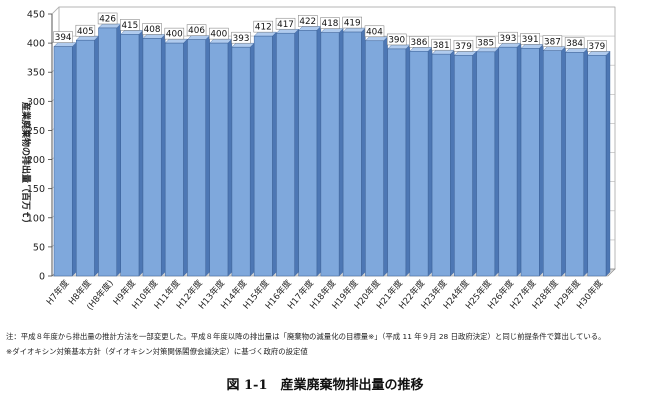  Describe the element at coordinates (58, 292) in the screenshot. I see `x-tick-label: H7年度` at that location.